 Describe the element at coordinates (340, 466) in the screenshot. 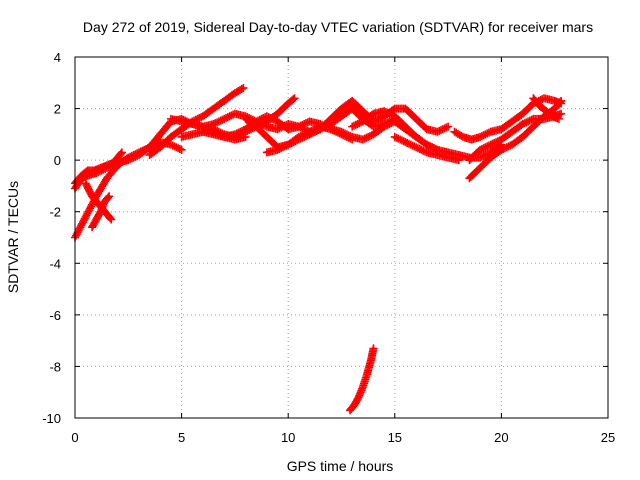

I see `x-axis-label: GPS time / hours` at that location.